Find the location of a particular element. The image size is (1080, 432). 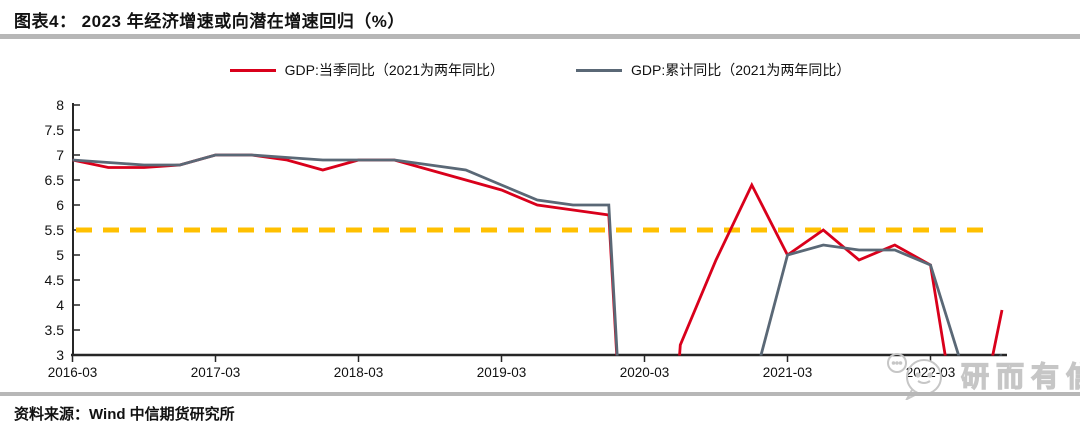

svg-text: 2022-03 is located at coordinates (931, 372).